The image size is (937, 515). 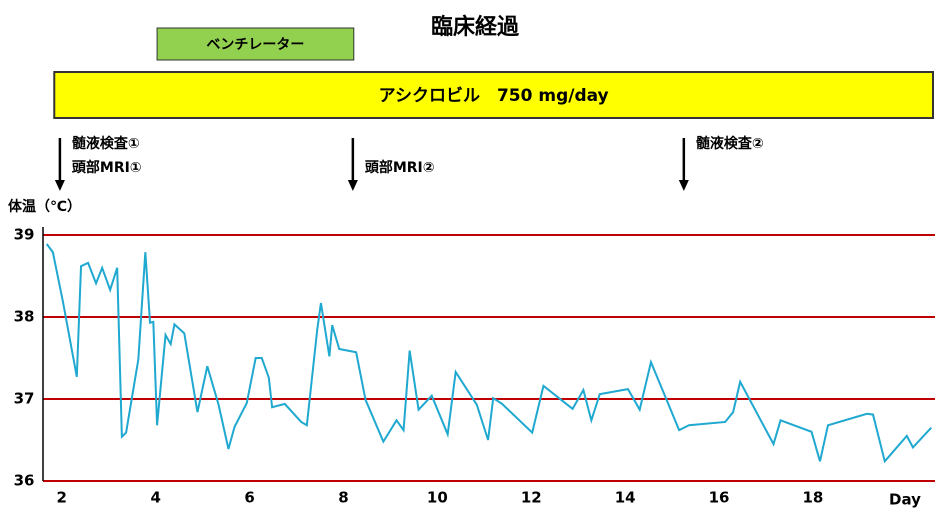 What do you see at coordinates (905, 500) in the screenshot?
I see `x-axis-label: Day` at bounding box center [905, 500].